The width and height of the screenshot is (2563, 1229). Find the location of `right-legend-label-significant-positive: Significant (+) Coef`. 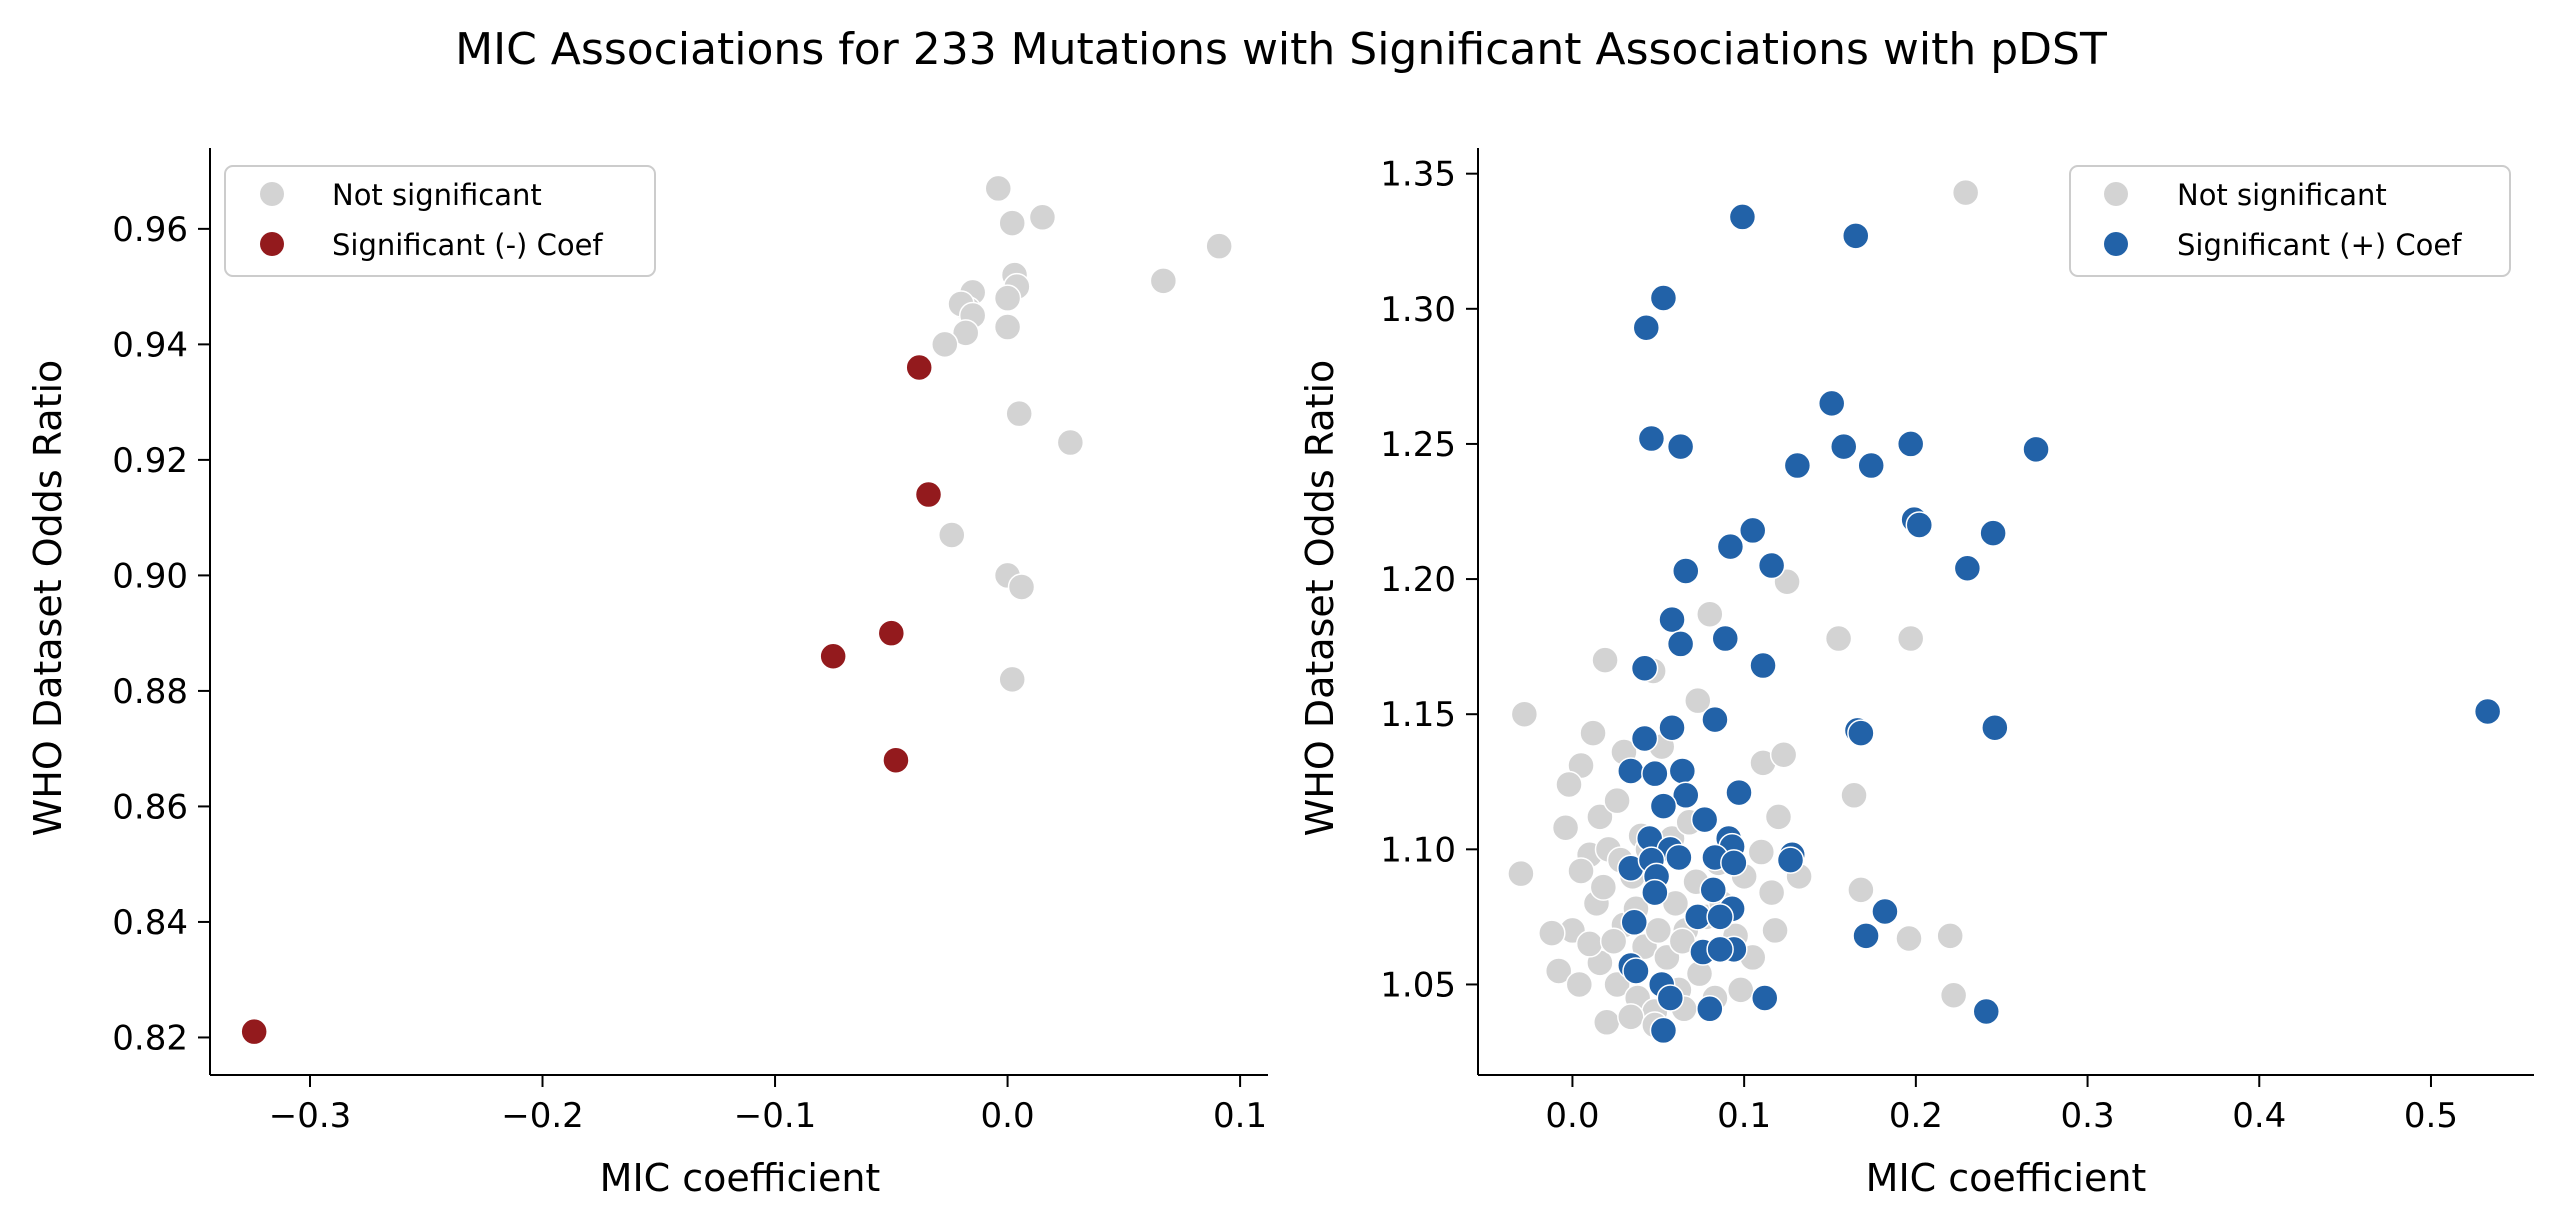

right-legend-label-significant-positive: Significant (+) Coef is located at coordinates (2319, 245).